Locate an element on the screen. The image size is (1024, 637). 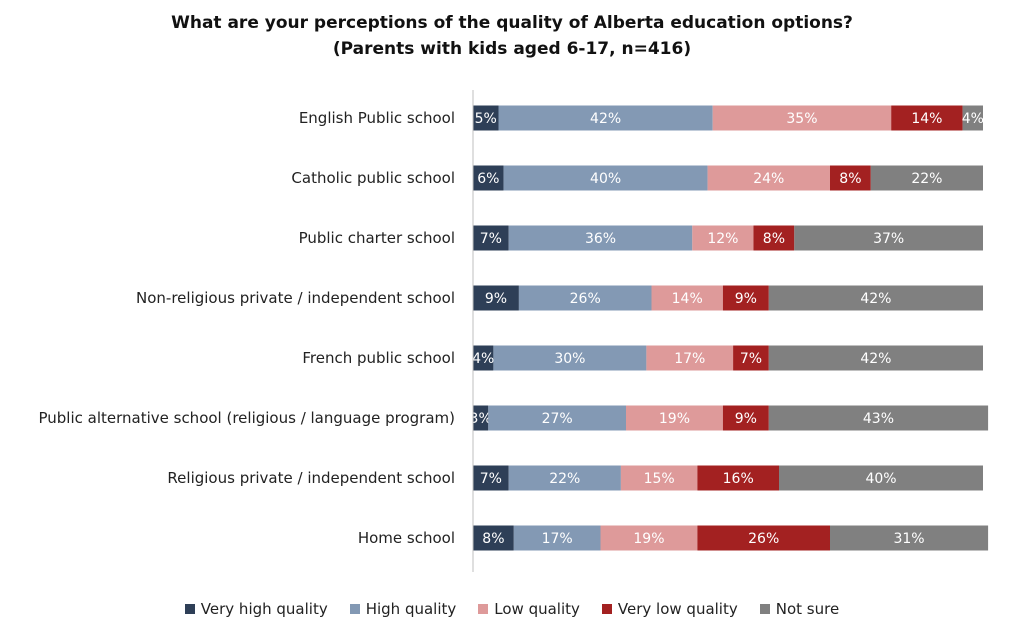
data-label: 15% is located at coordinates (659, 479).